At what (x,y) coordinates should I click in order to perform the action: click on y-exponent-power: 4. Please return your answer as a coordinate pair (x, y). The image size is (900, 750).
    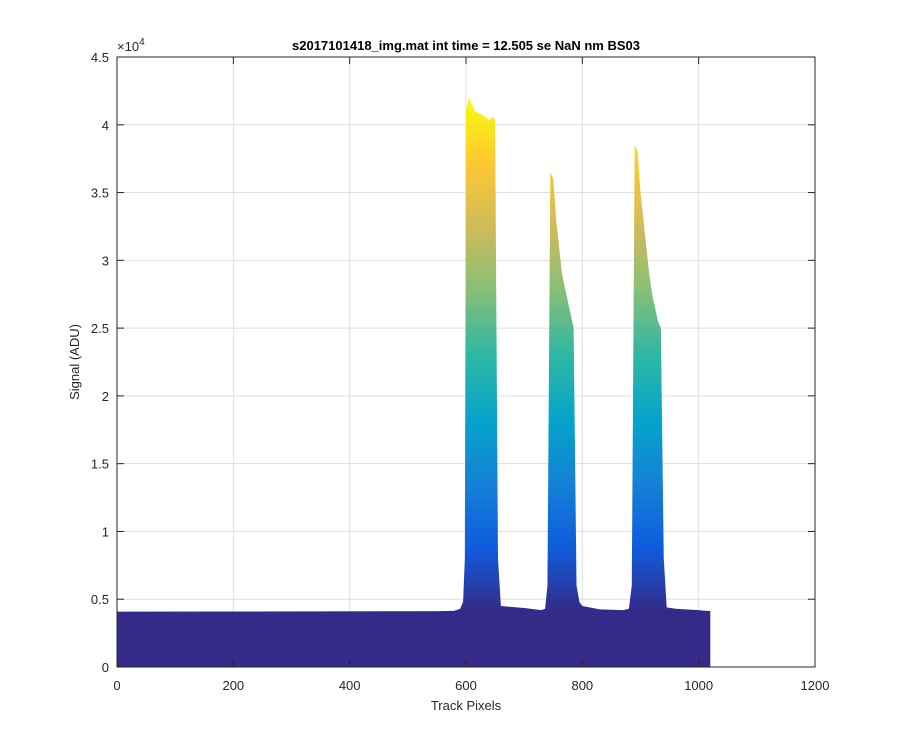
    Looking at the image, I should click on (142, 42).